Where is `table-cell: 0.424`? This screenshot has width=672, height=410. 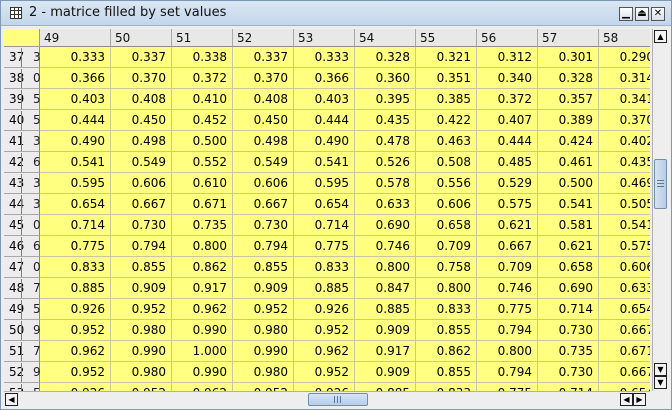
table-cell: 0.424 is located at coordinates (568, 141).